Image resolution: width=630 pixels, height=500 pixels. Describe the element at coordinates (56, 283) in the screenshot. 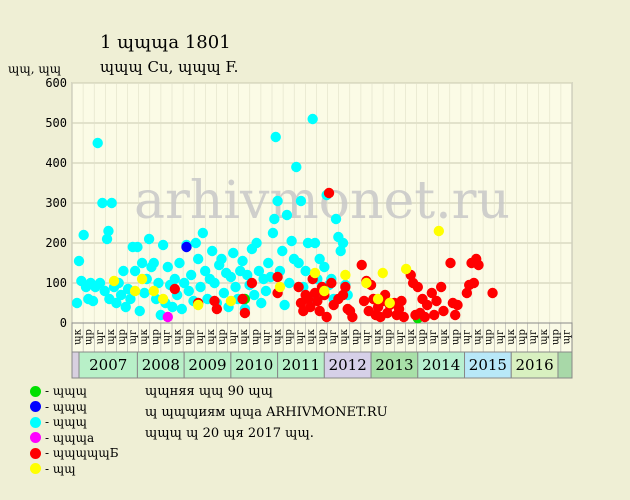

I see `y-tick-label: 100` at that location.